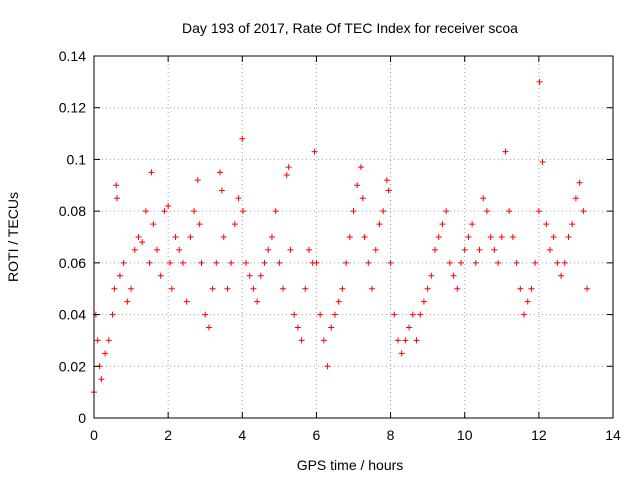  I want to click on y-axis-label: ROTI / TECUs, so click(13, 237).